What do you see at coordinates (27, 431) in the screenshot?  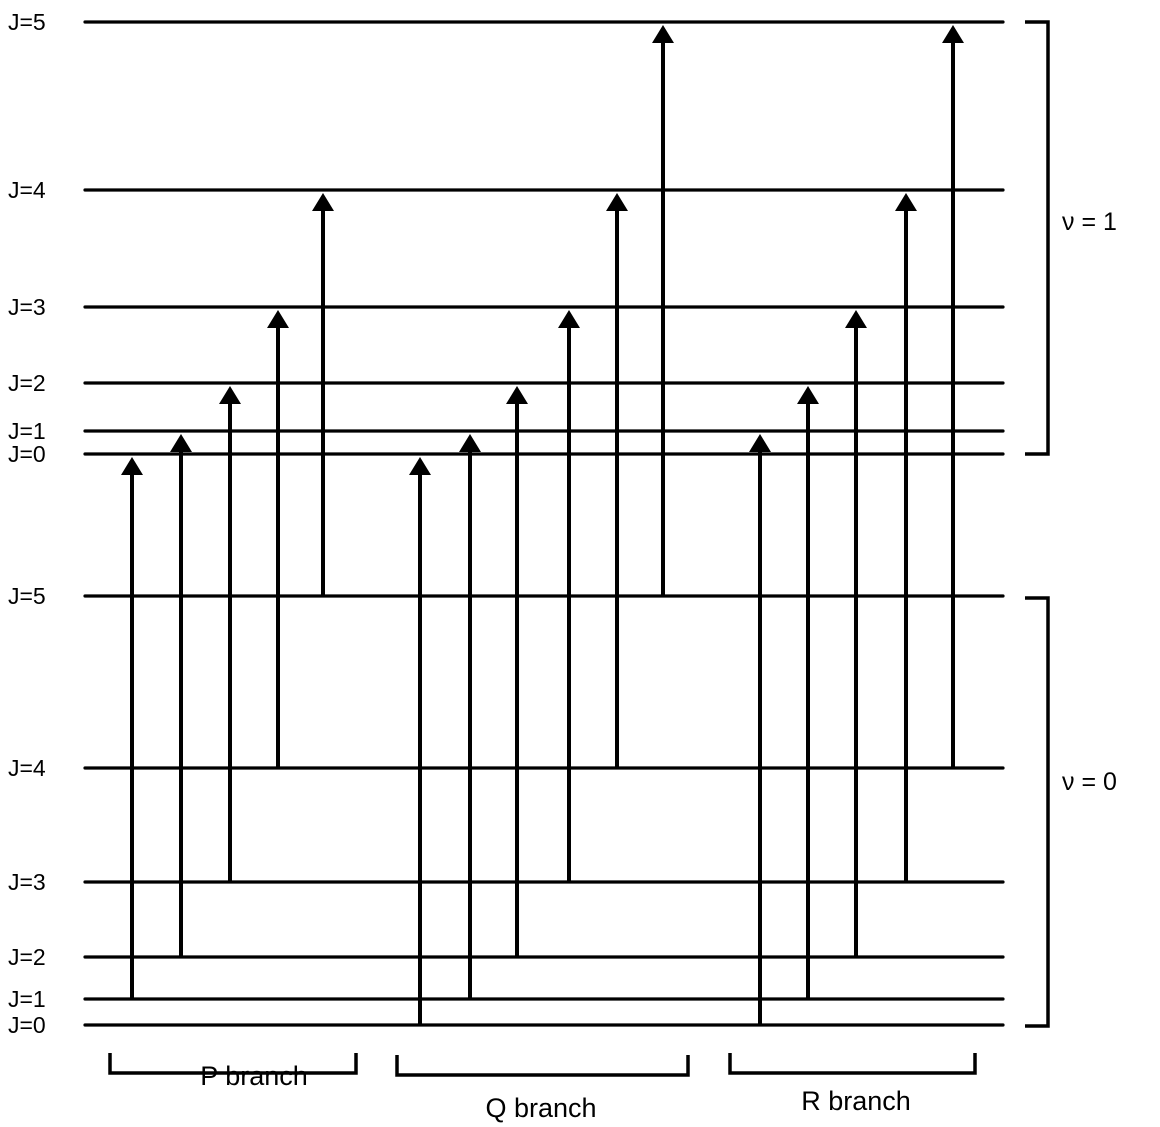 I see `upper-level-label: J=1` at bounding box center [27, 431].